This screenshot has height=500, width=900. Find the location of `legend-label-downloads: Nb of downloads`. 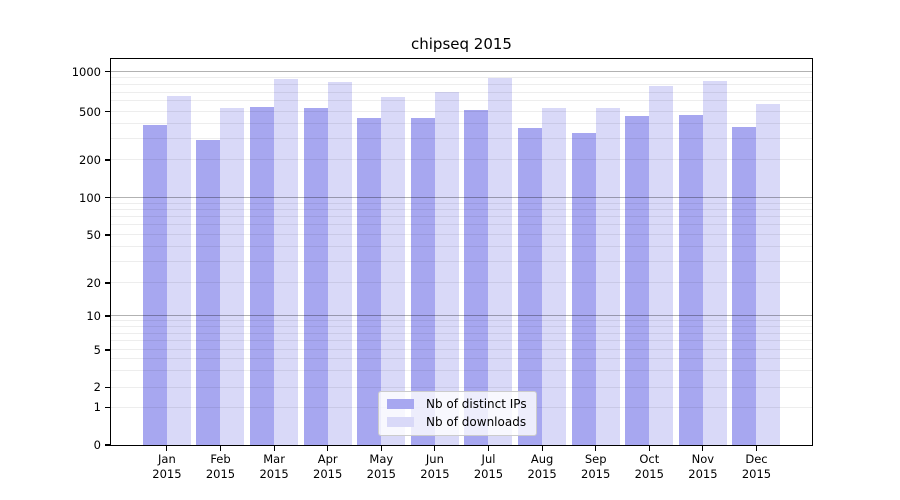

legend-label-downloads: Nb of downloads is located at coordinates (476, 422).